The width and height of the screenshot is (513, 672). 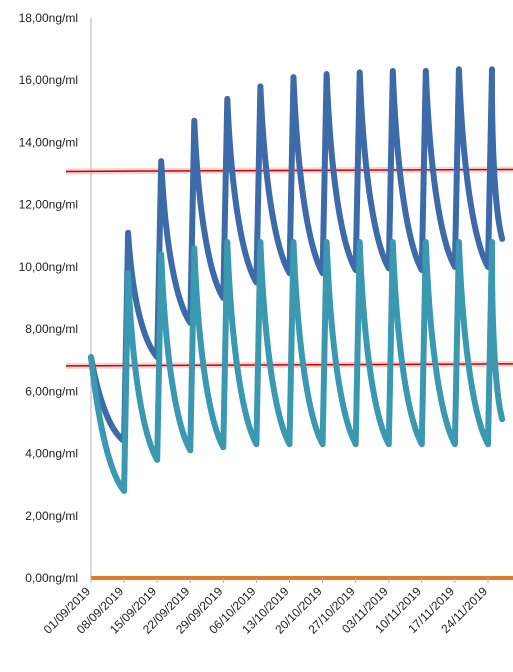 What do you see at coordinates (48, 18) in the screenshot?
I see `y-tick-label: 18,00ng/ml` at bounding box center [48, 18].